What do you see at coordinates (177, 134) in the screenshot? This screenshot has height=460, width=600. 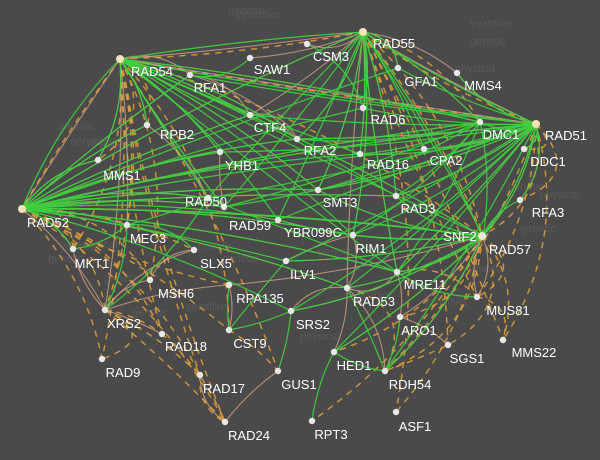 I see `node-label-rpb2: RPB2` at bounding box center [177, 134].